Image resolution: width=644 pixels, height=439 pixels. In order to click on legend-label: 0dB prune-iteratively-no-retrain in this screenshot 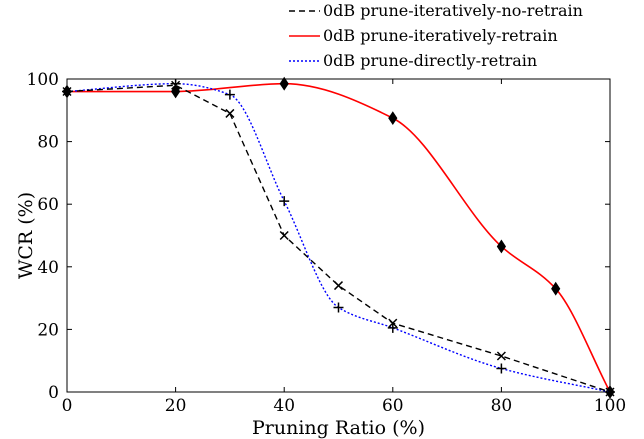, I will do `click(453, 10)`.